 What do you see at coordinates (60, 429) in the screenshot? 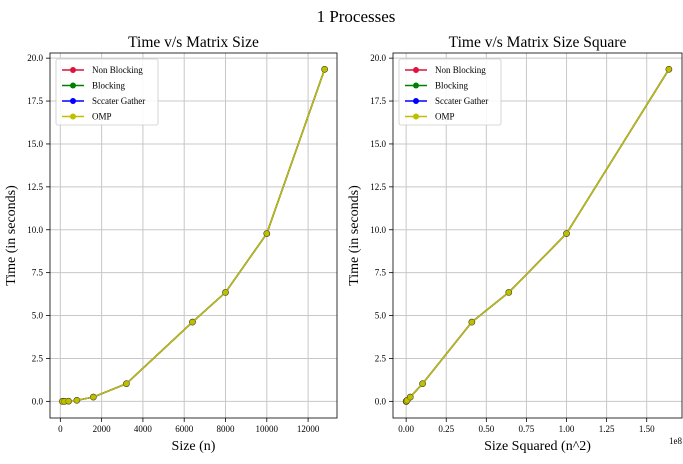
I see `x-tick-label: 0` at bounding box center [60, 429].